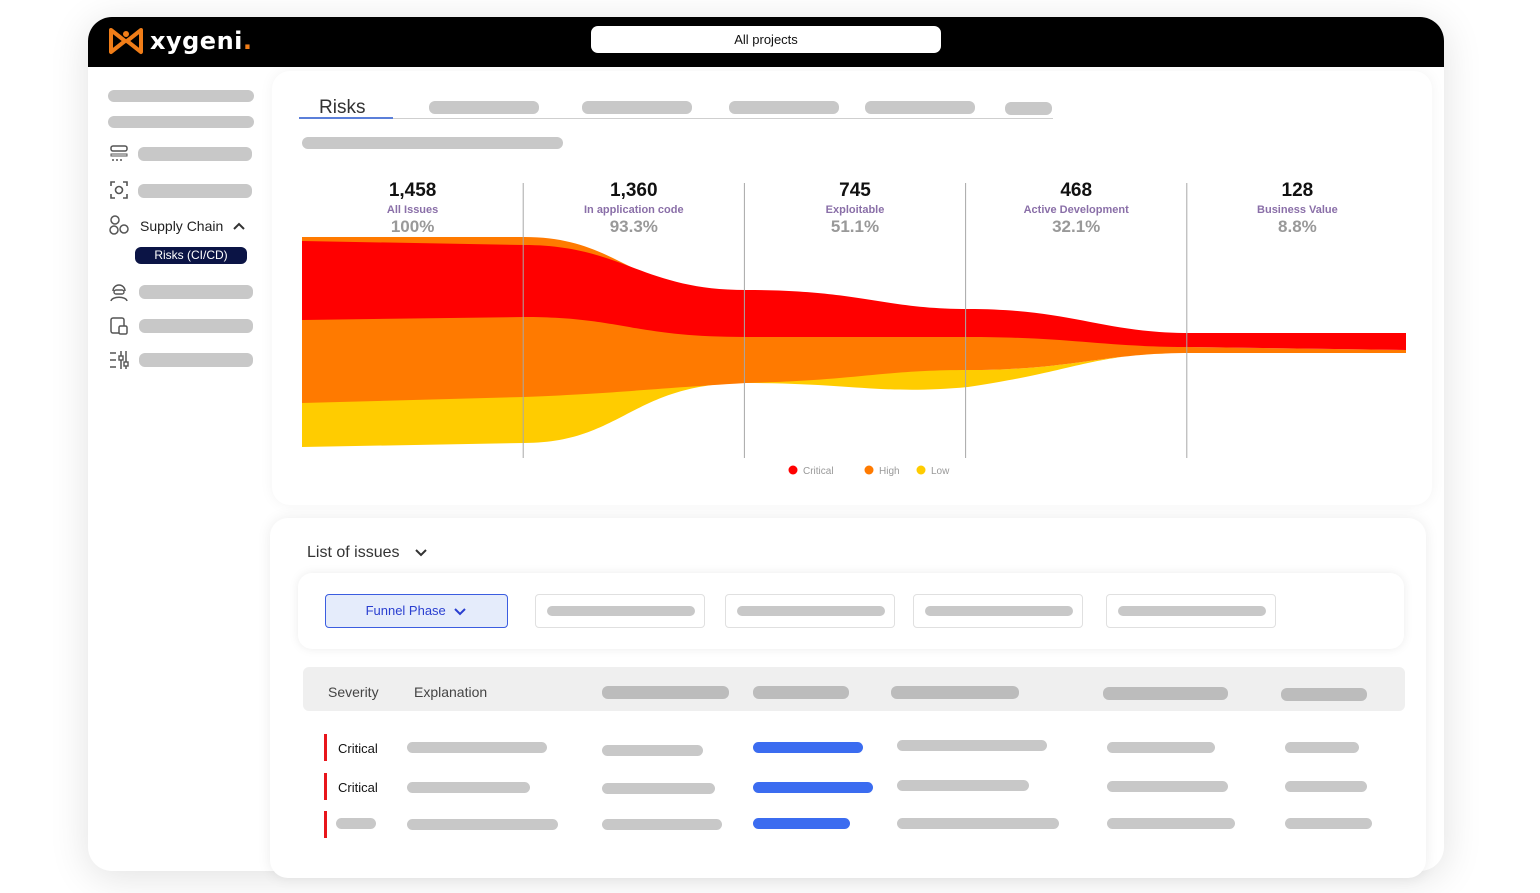 The width and height of the screenshot is (1540, 893). Describe the element at coordinates (921, 470) in the screenshot. I see `legend-swatch-low` at that location.